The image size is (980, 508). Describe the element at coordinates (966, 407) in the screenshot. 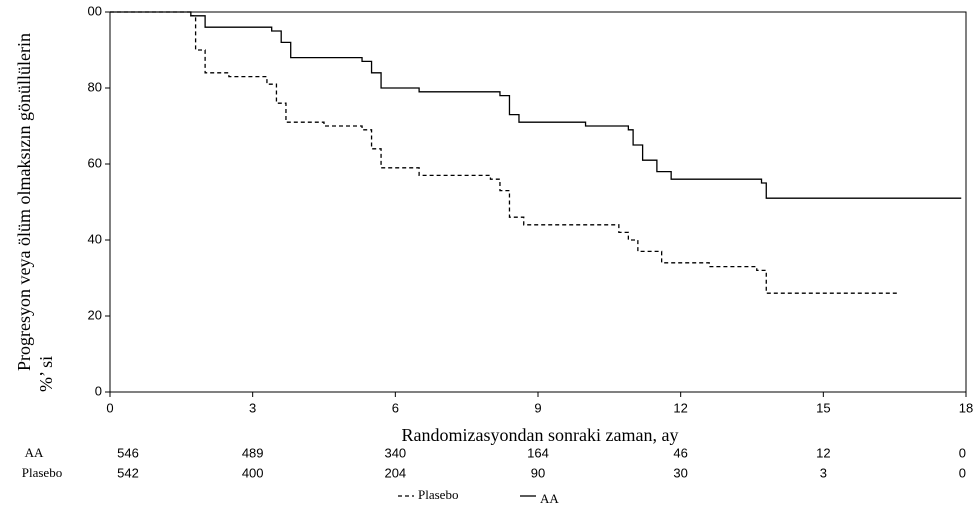

I see `x-tick-label: 18` at that location.